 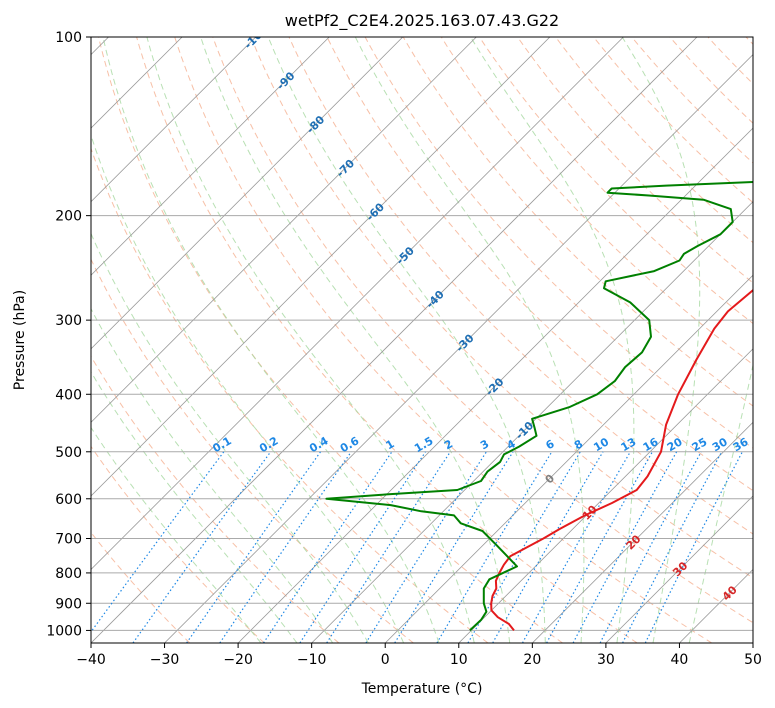 What do you see at coordinates (375, 211) in the screenshot?
I see `isotherm-label: -60` at bounding box center [375, 211].